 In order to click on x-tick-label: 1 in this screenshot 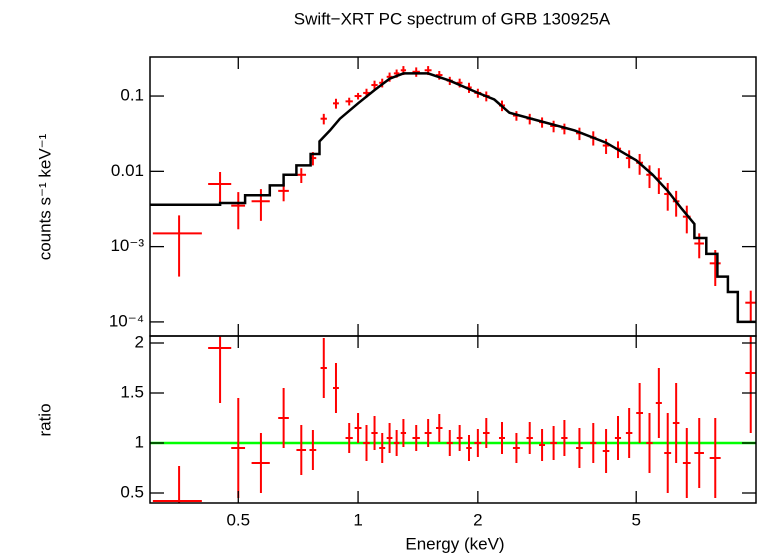, I will do `click(357, 519)`.